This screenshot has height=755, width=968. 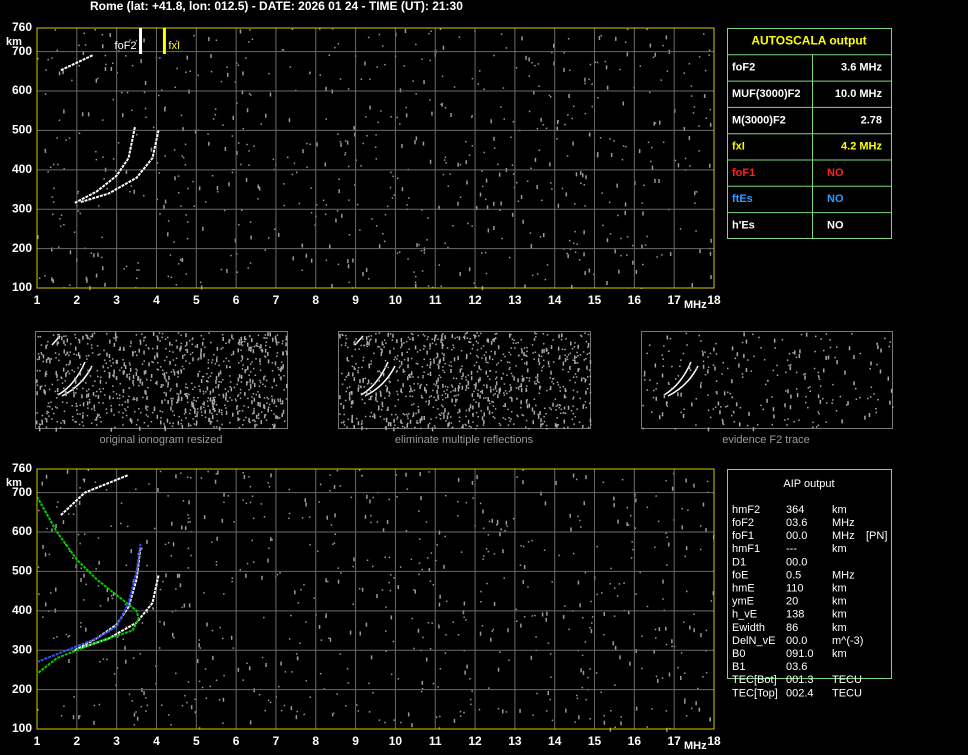 What do you see at coordinates (796, 562) in the screenshot?
I see `aip-cell: 00.0` at bounding box center [796, 562].